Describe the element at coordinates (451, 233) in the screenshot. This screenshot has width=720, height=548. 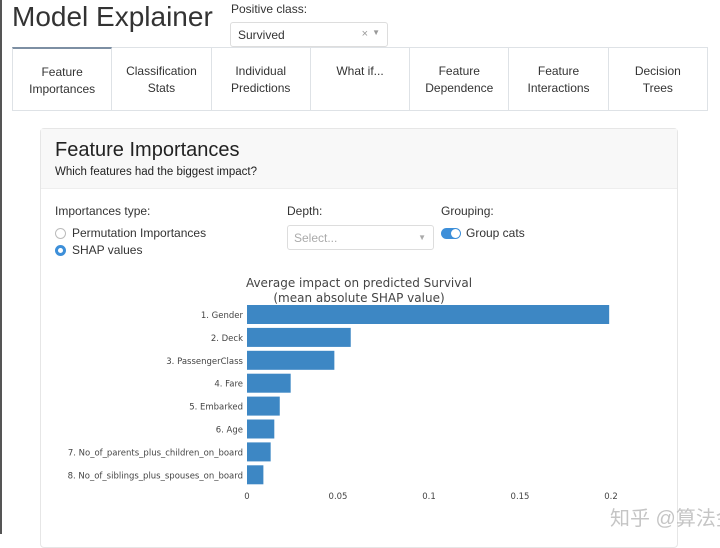
I see `group-cats-toggle` at that location.